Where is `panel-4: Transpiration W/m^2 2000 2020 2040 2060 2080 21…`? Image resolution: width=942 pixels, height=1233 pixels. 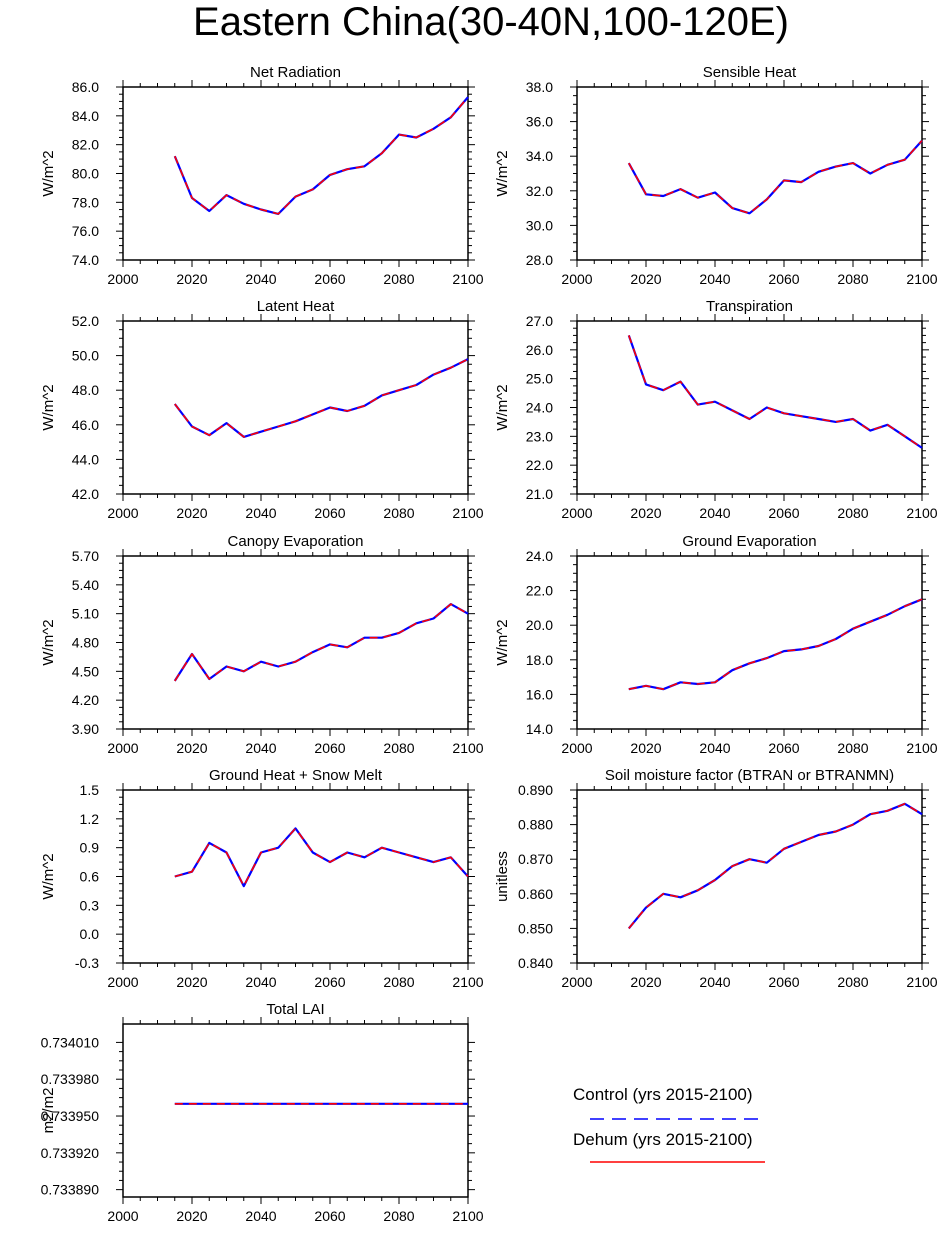
panel-4: Transpiration W/m^2 2000 2020 2040 2060 2080 21… is located at coordinates (716, 409).